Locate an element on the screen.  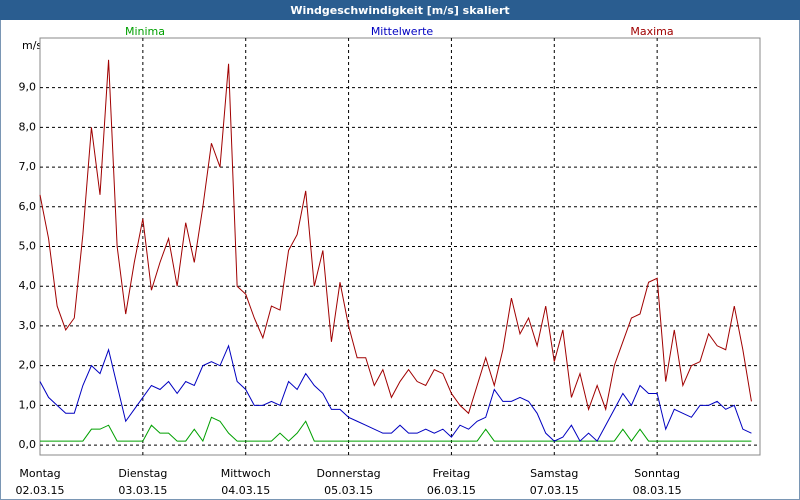
x-tick-day: Samstag is located at coordinates (554, 473).